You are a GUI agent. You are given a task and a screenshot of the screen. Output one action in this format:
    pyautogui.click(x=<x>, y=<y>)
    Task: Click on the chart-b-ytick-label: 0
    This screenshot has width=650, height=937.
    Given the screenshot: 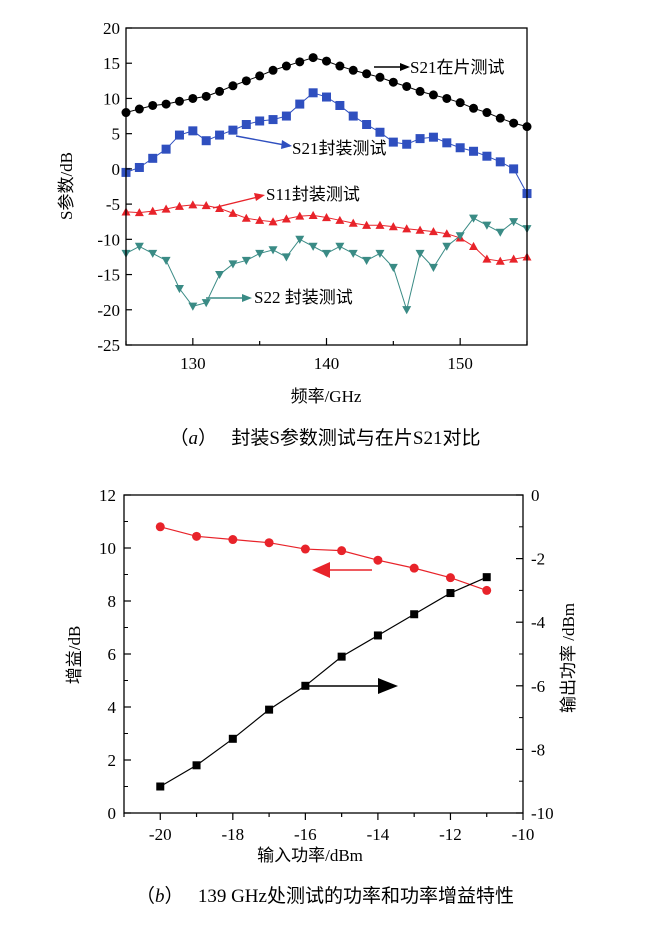 What is the action you would take?
    pyautogui.click(x=112, y=813)
    